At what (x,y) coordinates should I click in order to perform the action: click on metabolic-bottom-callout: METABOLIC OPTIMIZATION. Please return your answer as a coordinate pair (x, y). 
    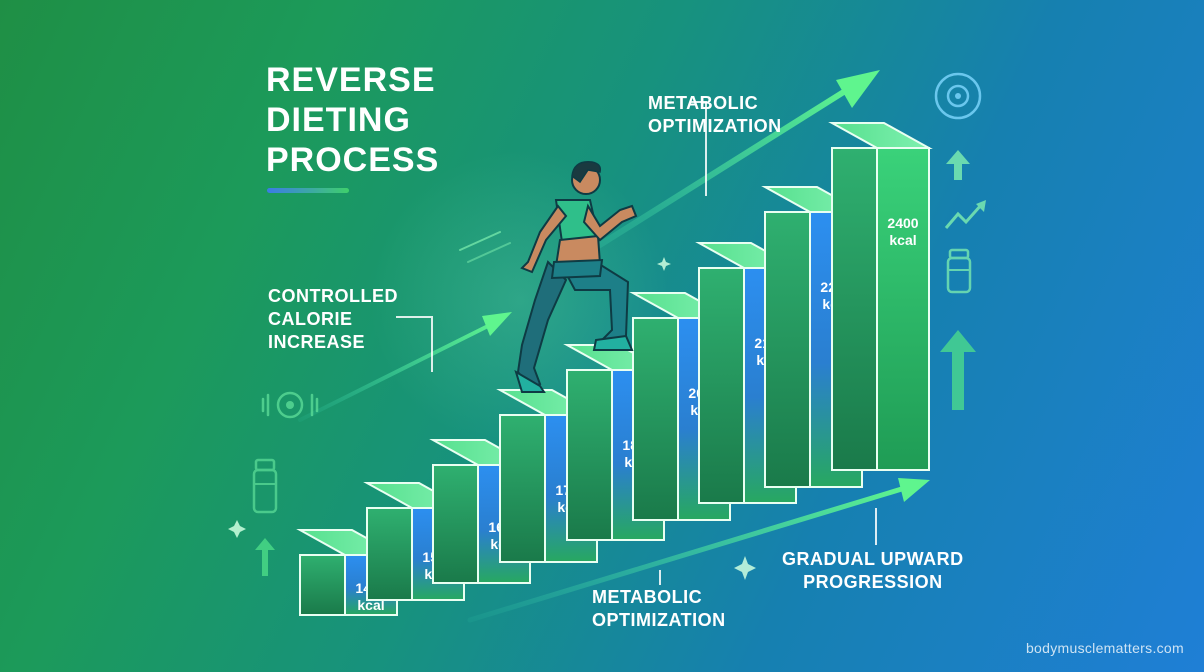
    Looking at the image, I should click on (659, 609).